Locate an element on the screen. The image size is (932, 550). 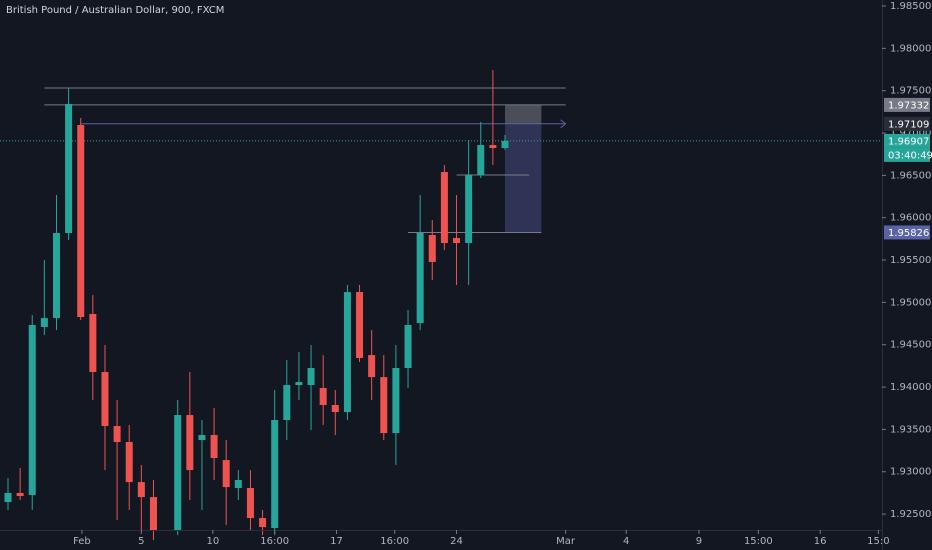
y-tick-label: 1.94000 is located at coordinates (910, 387).